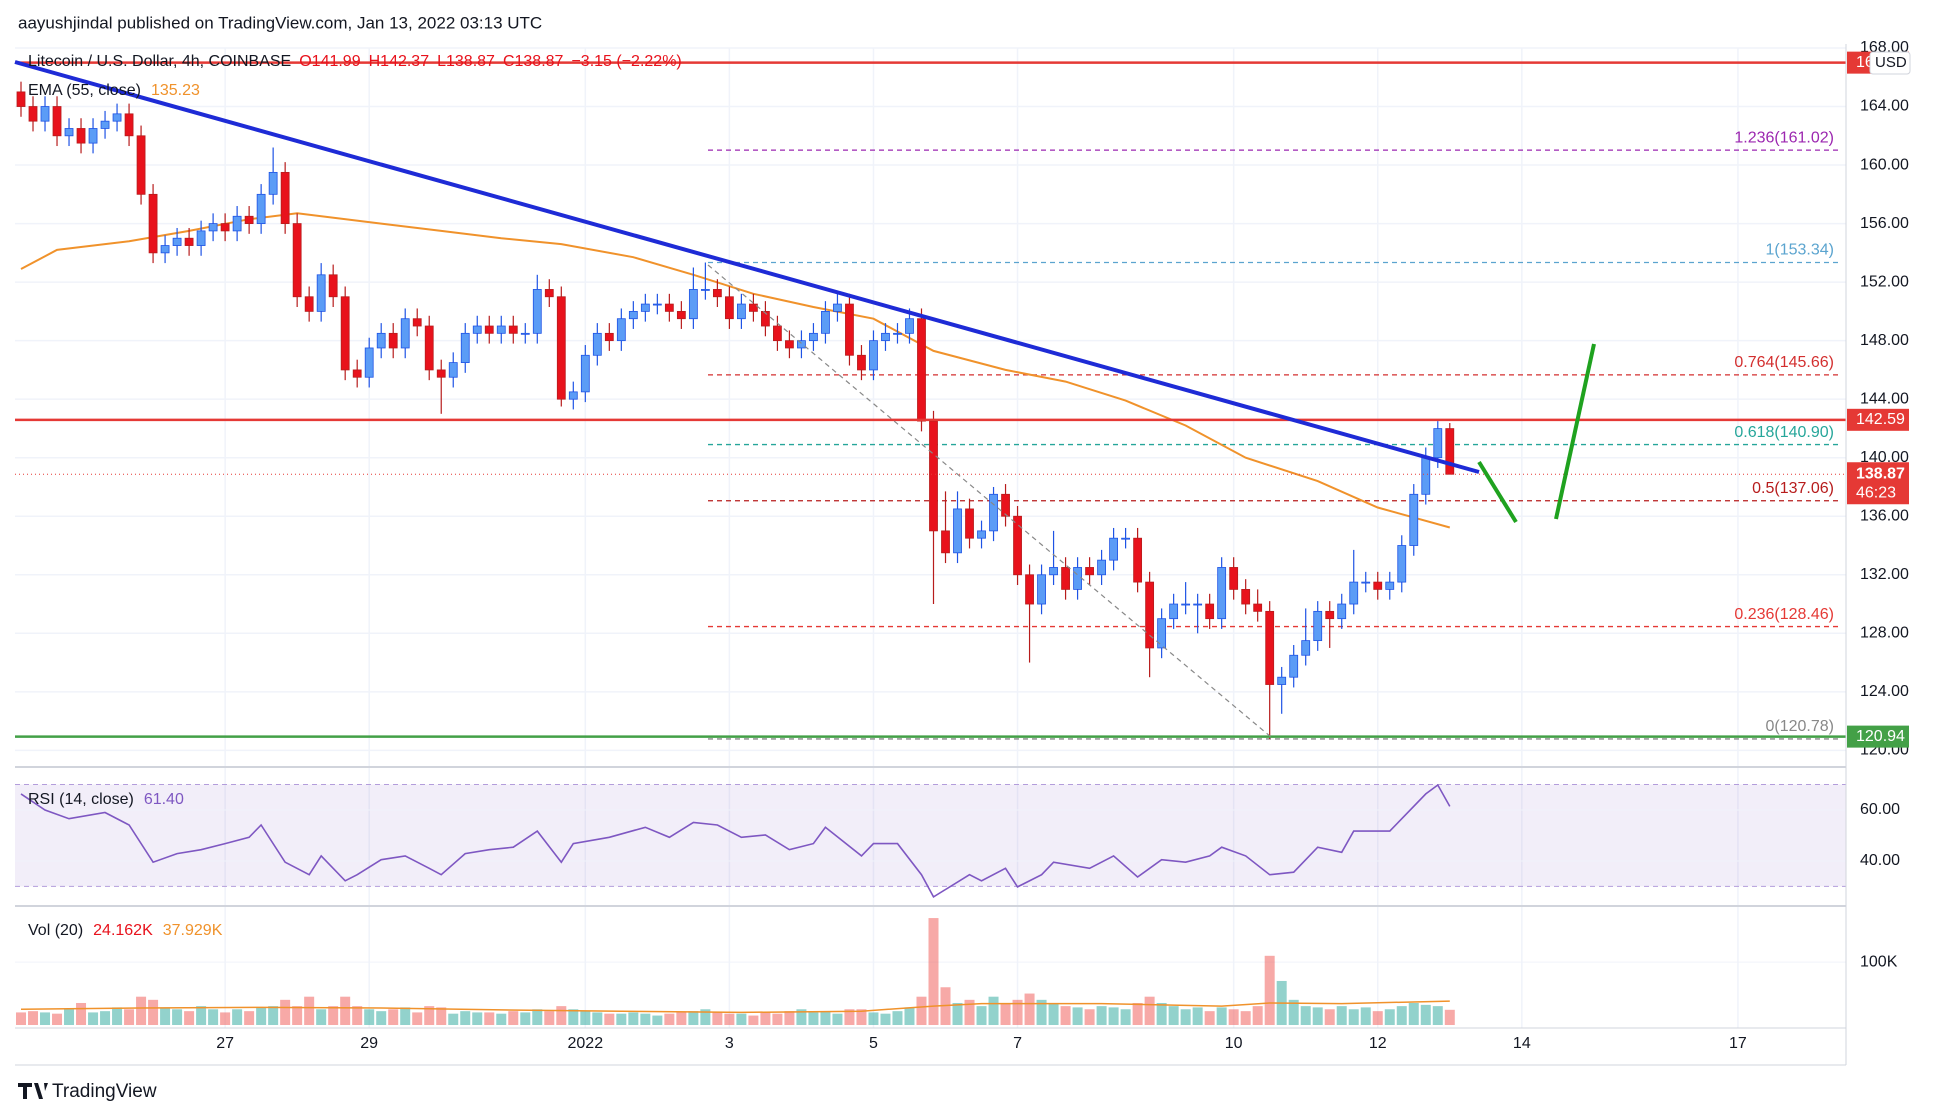 Image resolution: width=1950 pixels, height=1113 pixels. I want to click on legend-item: 37.929K, so click(193, 930).